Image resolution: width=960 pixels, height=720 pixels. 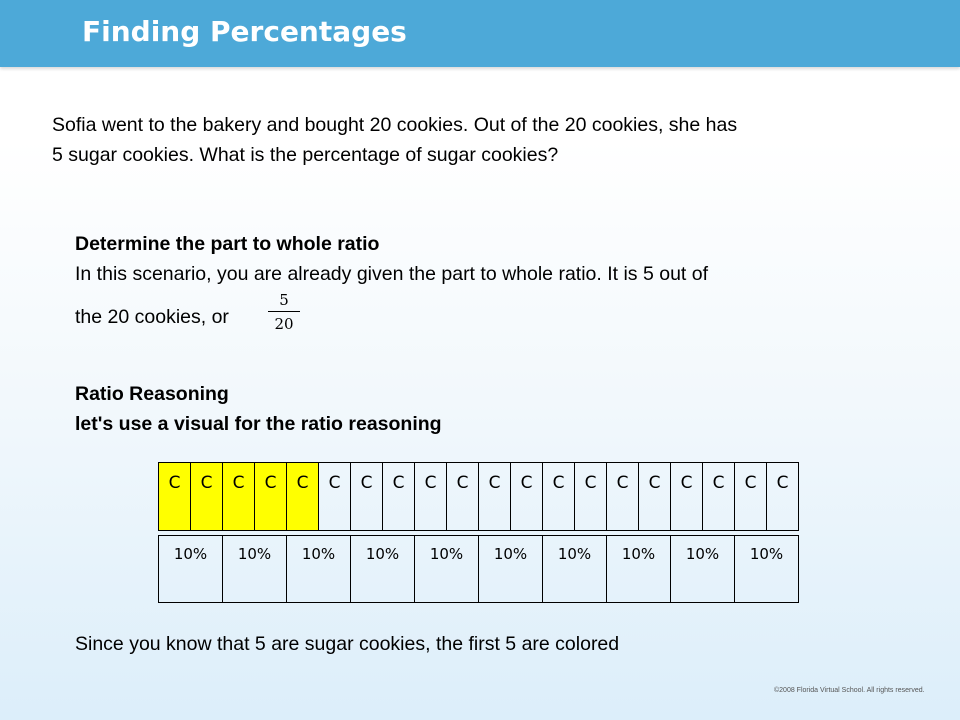 I want to click on fraction-numerator: 5, so click(x=284, y=301).